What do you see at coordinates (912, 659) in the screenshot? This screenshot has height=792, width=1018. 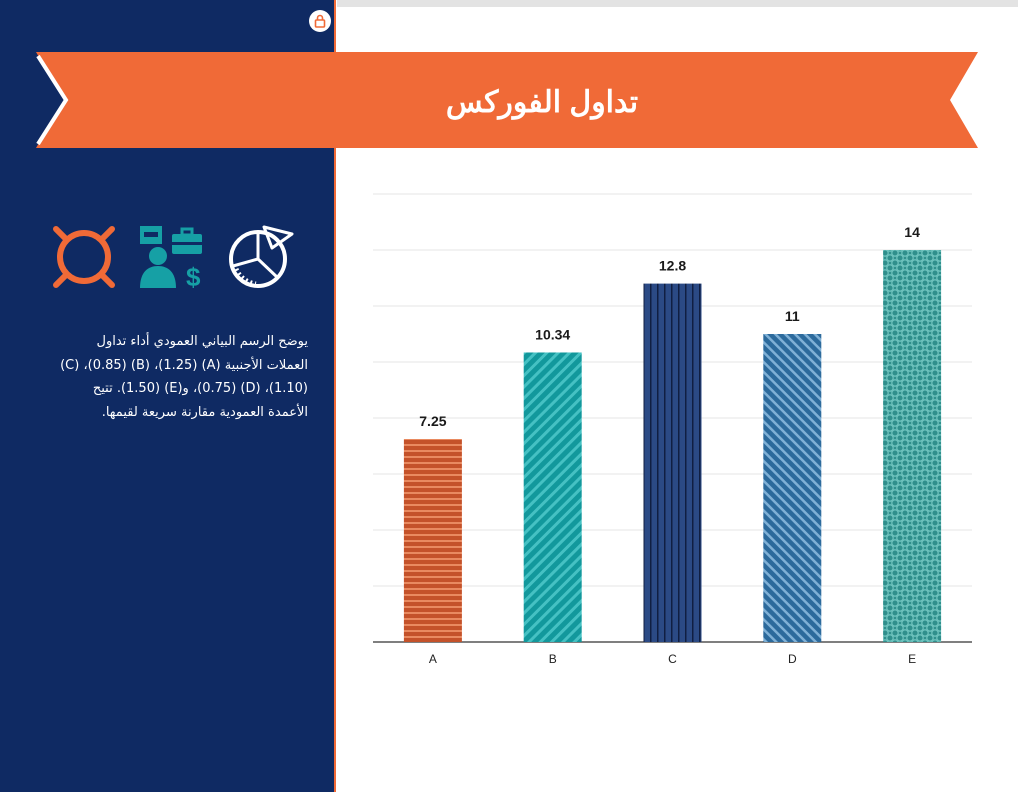 I see `x-tick-label: E` at bounding box center [912, 659].